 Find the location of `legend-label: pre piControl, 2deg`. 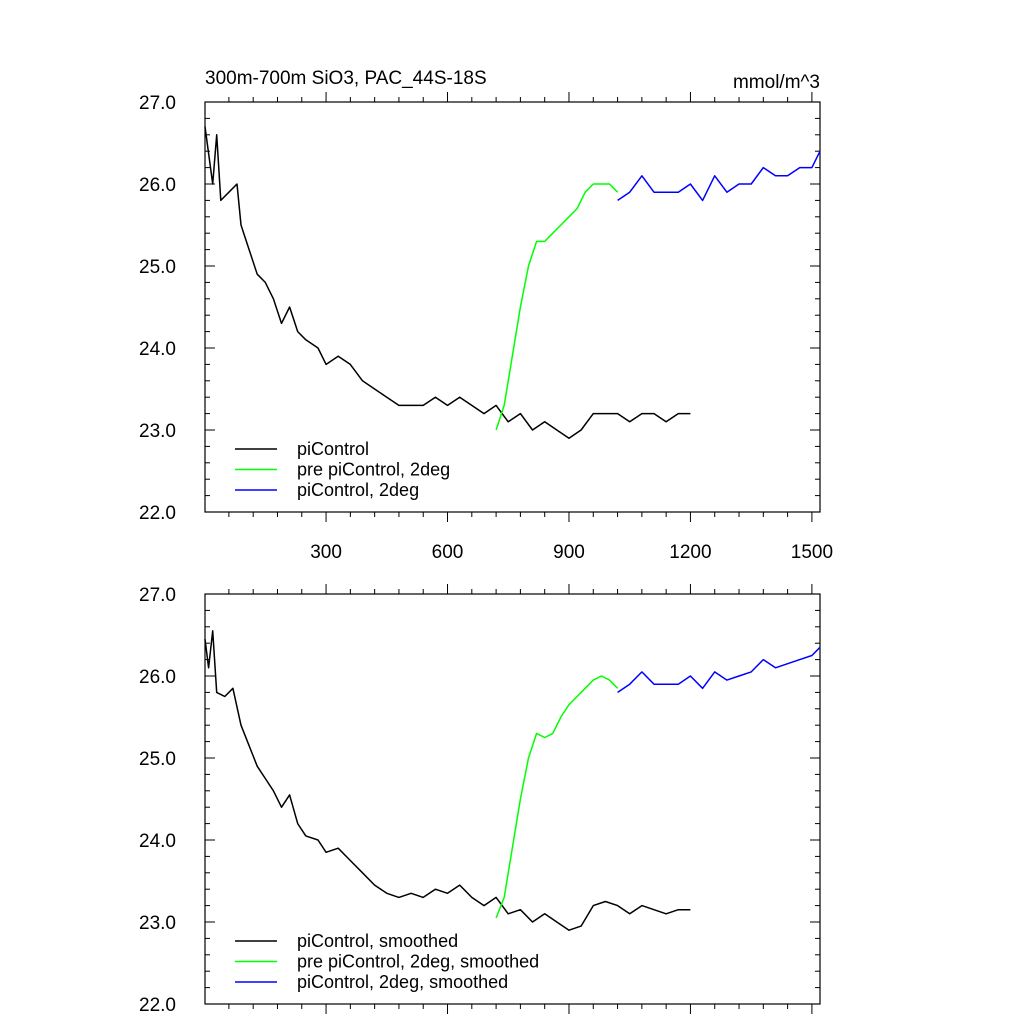

legend-label: pre piControl, 2deg is located at coordinates (373, 470).